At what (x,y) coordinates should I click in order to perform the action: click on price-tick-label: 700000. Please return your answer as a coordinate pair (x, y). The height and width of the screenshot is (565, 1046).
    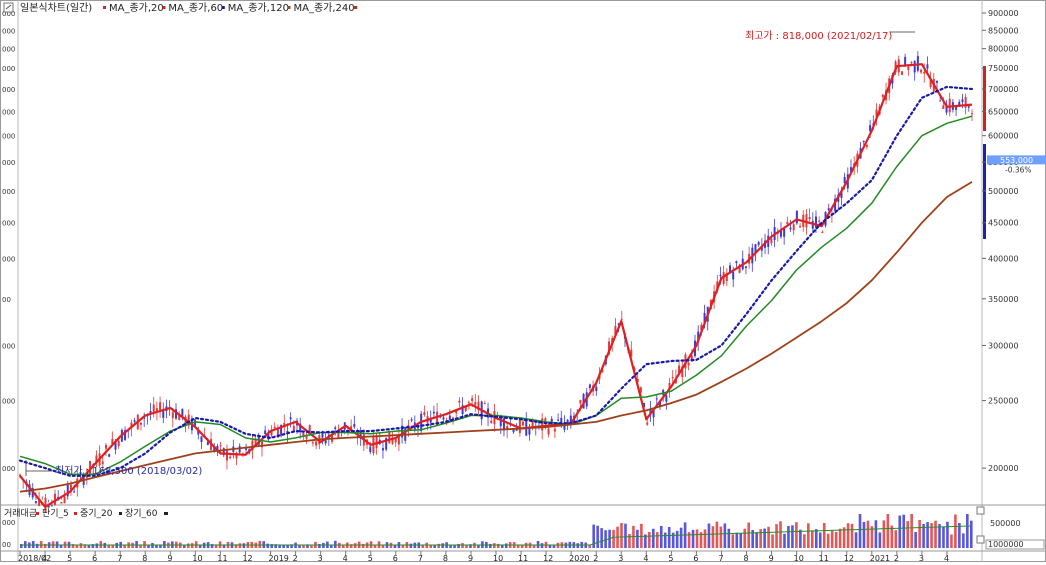
    Looking at the image, I should click on (1003, 89).